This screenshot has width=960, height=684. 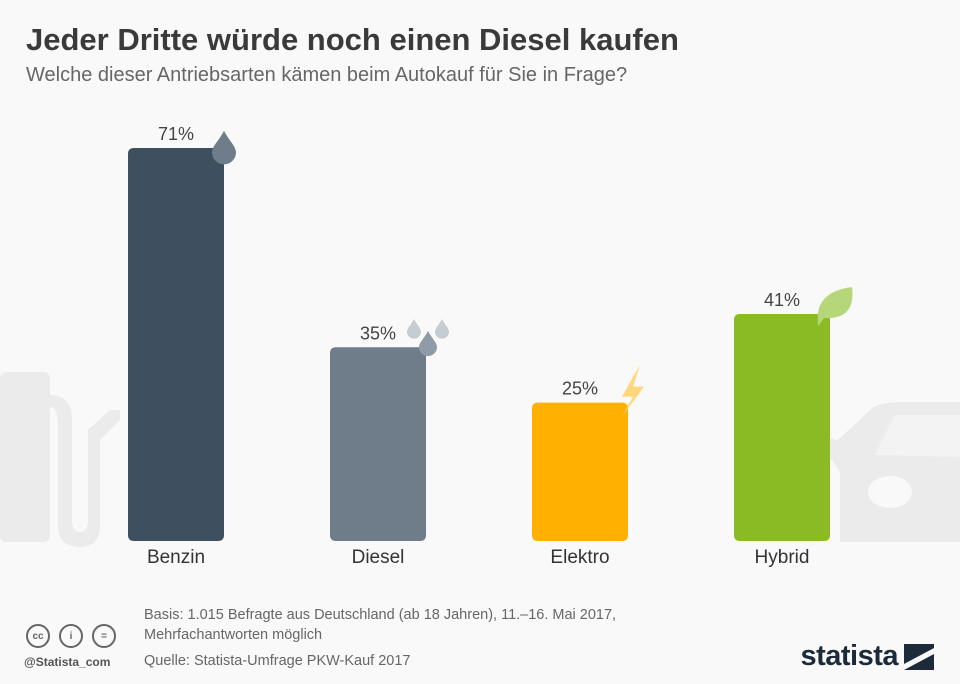 I want to click on bar-elektro, so click(x=580, y=471).